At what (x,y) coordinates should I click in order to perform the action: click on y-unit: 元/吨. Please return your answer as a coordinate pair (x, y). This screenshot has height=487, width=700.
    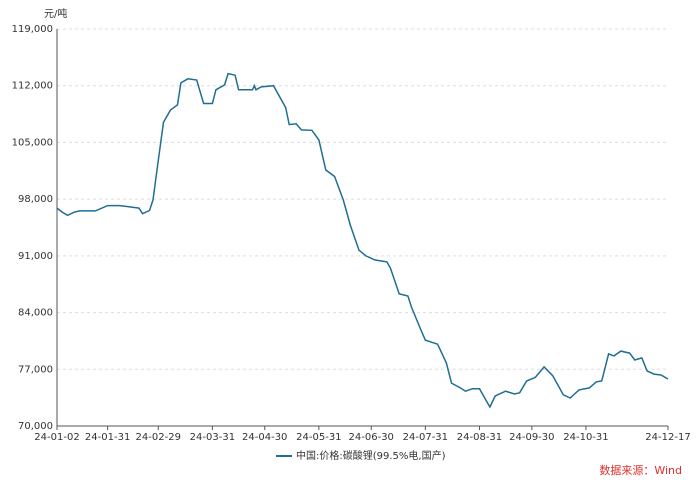
    Looking at the image, I should click on (55, 13).